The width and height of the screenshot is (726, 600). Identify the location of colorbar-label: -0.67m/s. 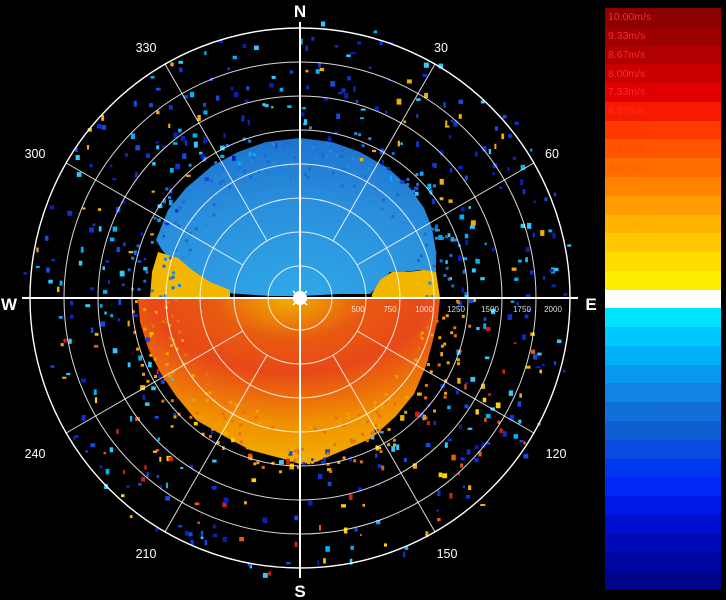
(628, 317).